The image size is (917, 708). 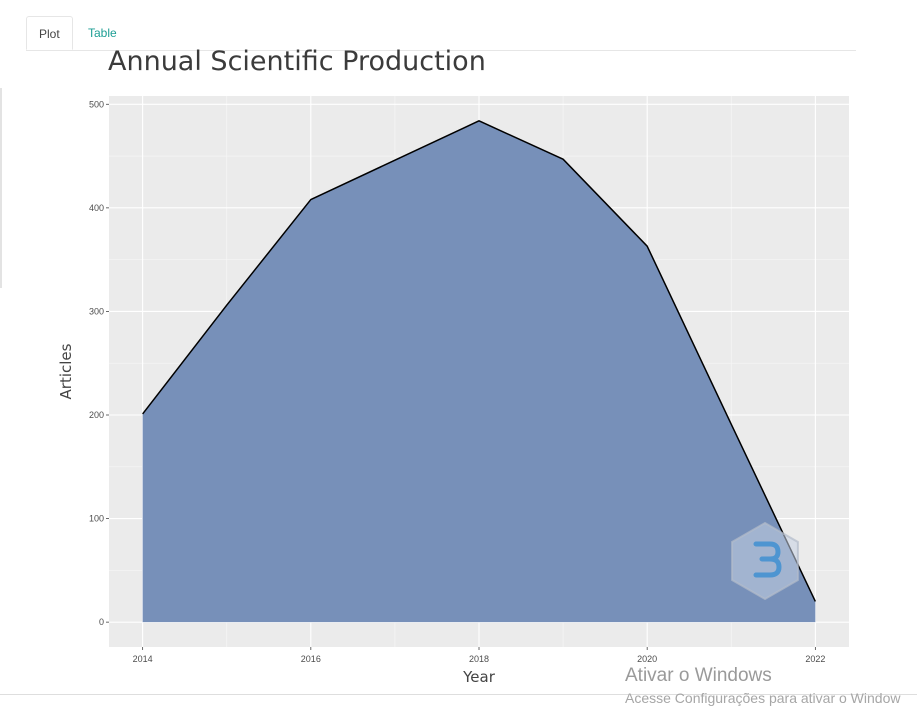 What do you see at coordinates (101, 622) in the screenshot?
I see `y-tick-label: 0` at bounding box center [101, 622].